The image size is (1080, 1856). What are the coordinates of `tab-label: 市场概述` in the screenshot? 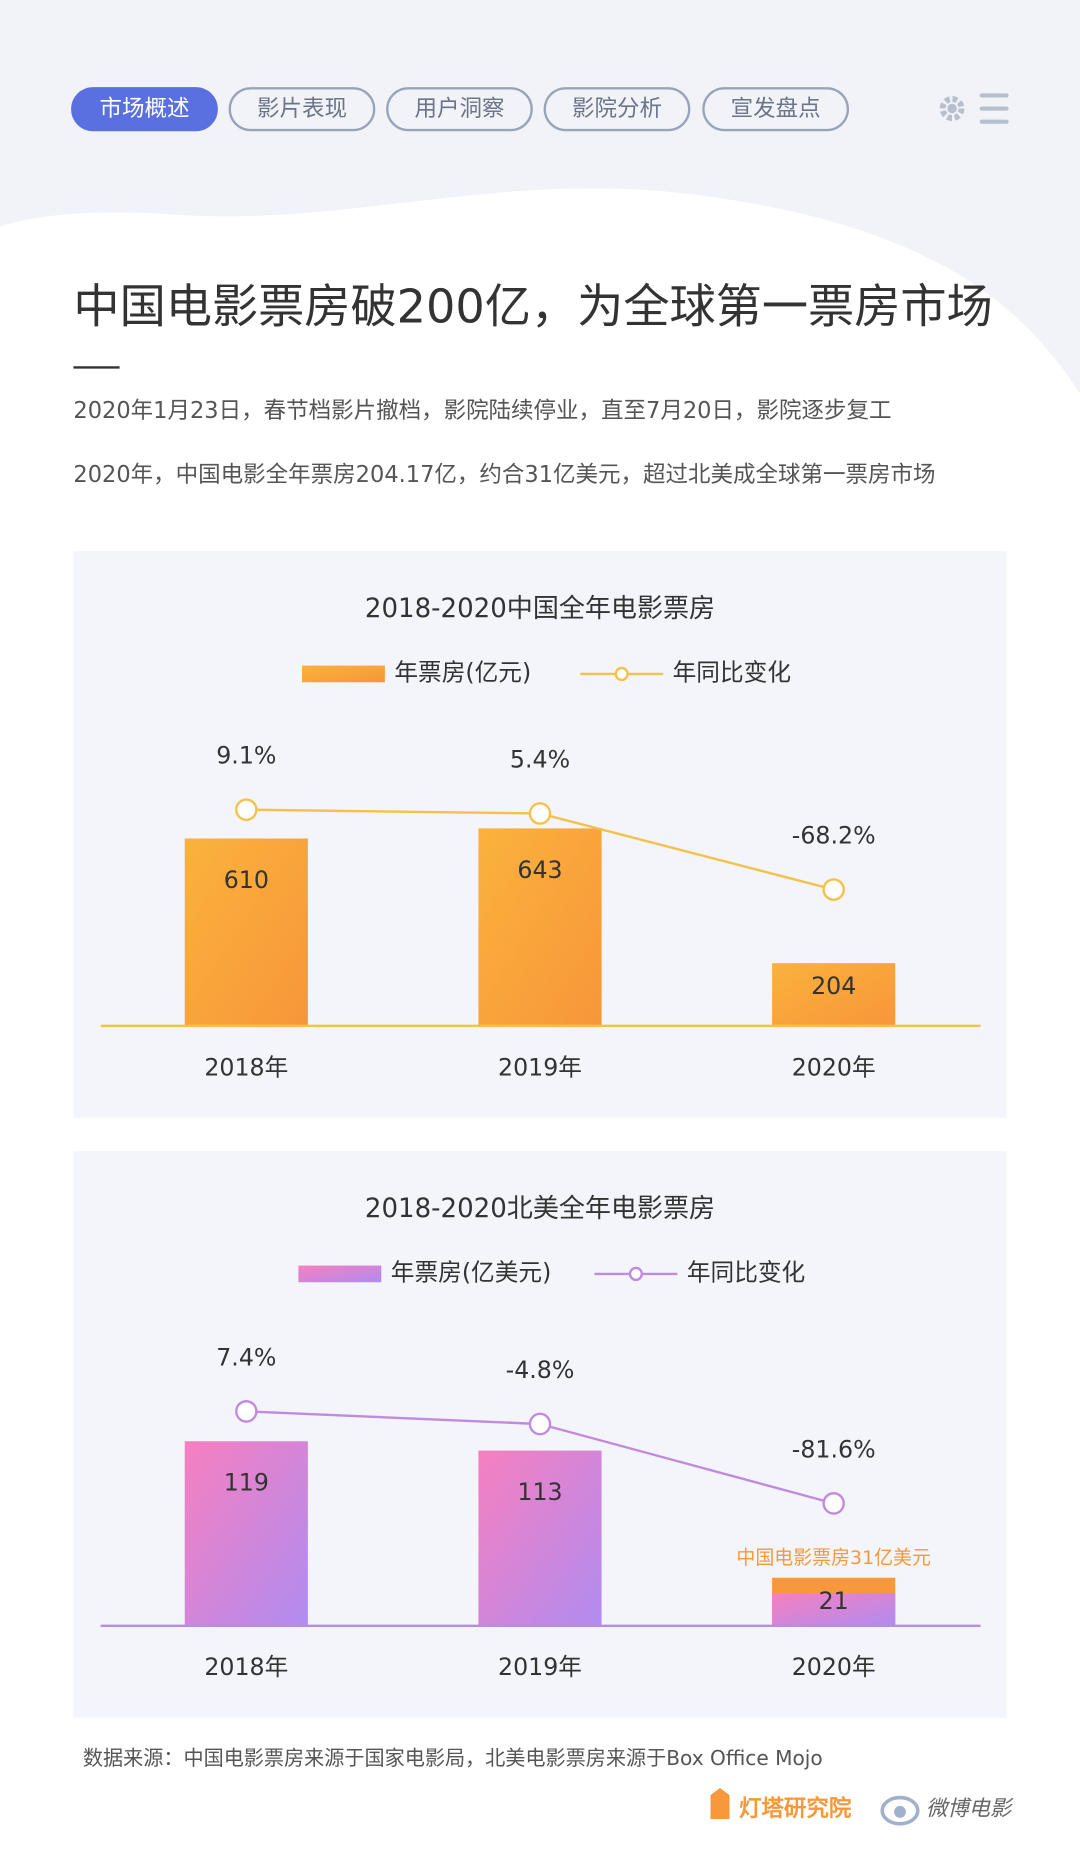 It's located at (144, 109).